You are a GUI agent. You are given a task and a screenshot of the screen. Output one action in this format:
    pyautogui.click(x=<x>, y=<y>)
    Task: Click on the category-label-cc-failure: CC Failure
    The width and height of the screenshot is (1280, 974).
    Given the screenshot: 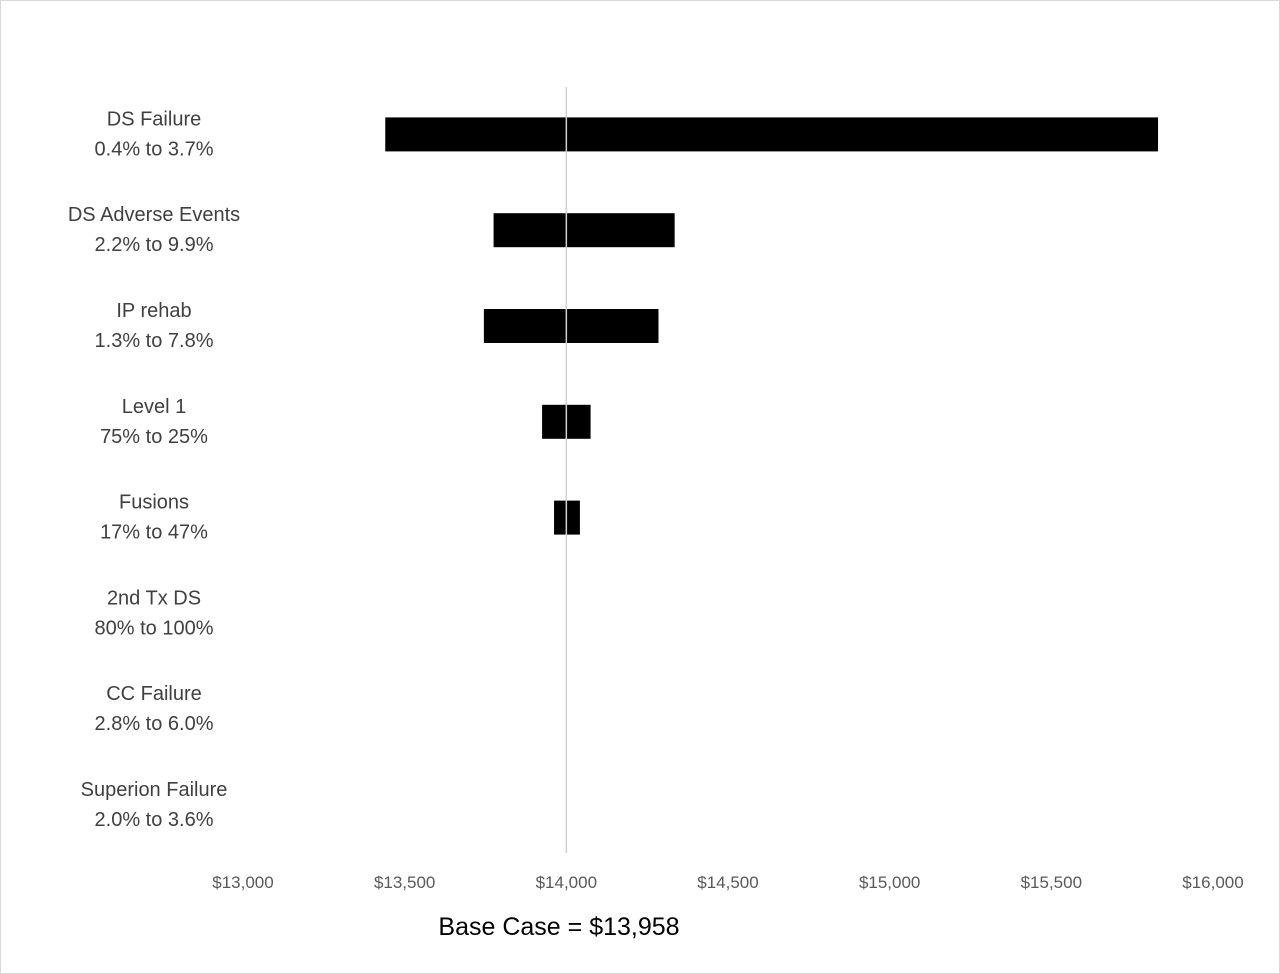 What is the action you would take?
    pyautogui.click(x=154, y=694)
    